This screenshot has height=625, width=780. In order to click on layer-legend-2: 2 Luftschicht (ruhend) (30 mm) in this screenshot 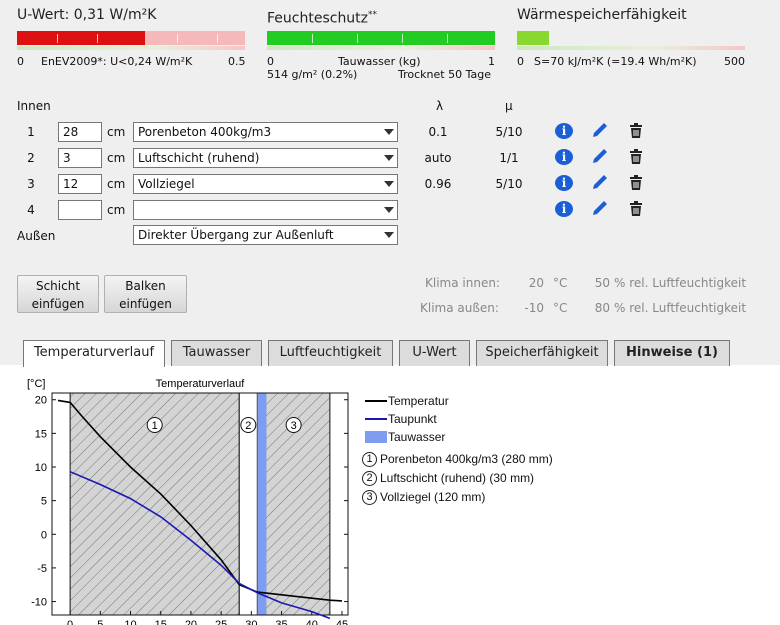, I will do `click(448, 479)`.